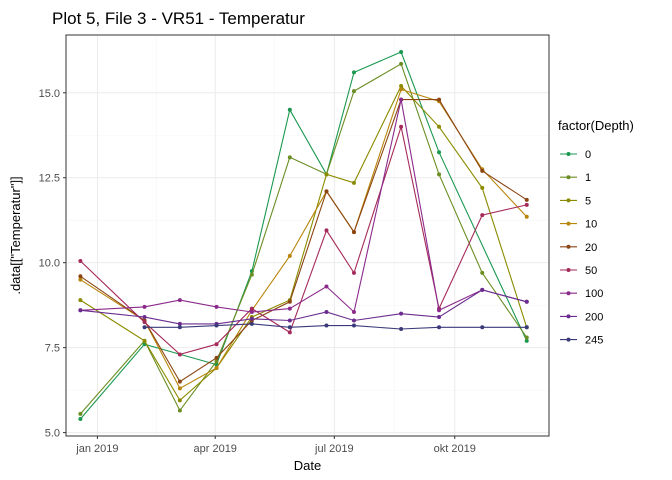 The image size is (672, 480). I want to click on legend-label: 10, so click(591, 225).